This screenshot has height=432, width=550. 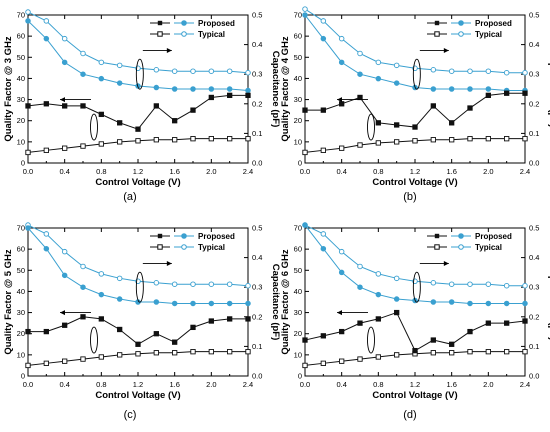 What do you see at coordinates (192, 242) in the screenshot?
I see `legend: Proposed Typical` at bounding box center [192, 242].